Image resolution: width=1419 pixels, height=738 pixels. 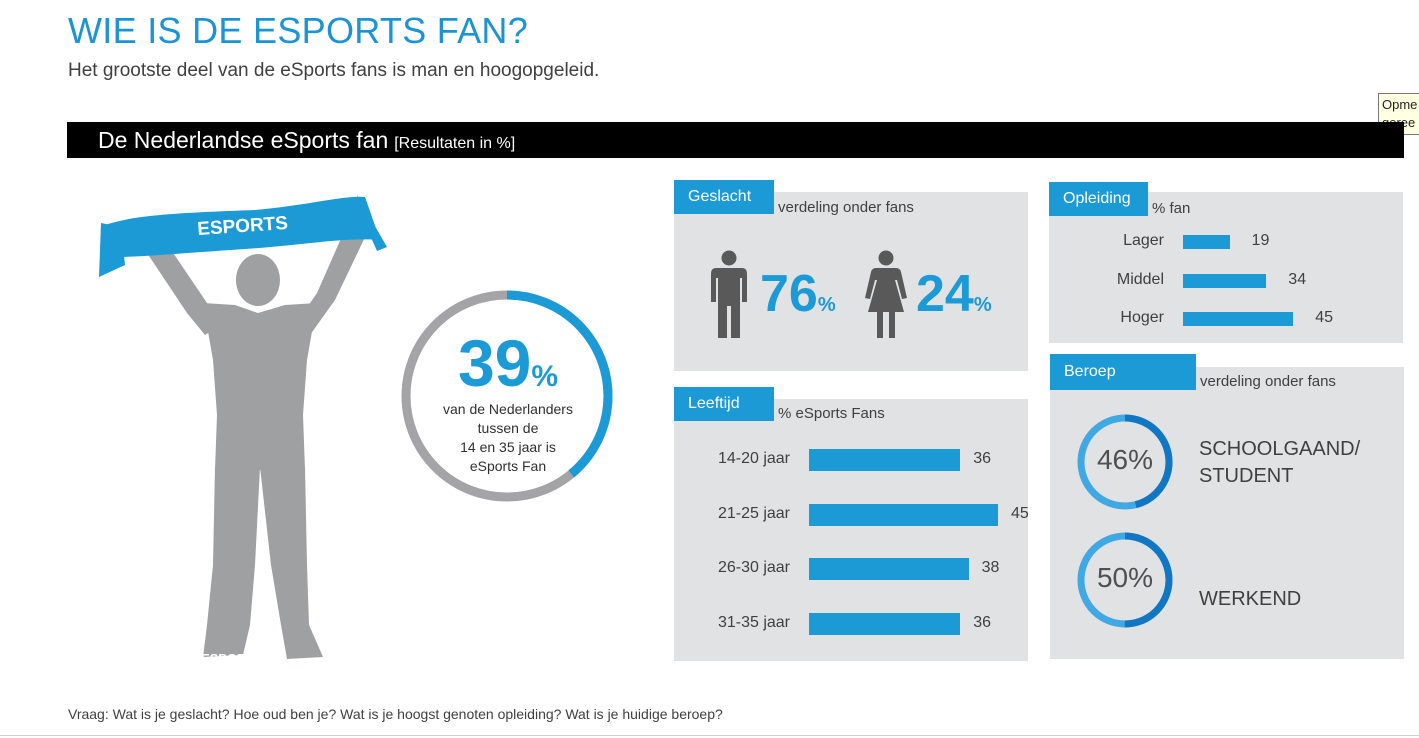 I want to click on female-value: 24, so click(x=945, y=294).